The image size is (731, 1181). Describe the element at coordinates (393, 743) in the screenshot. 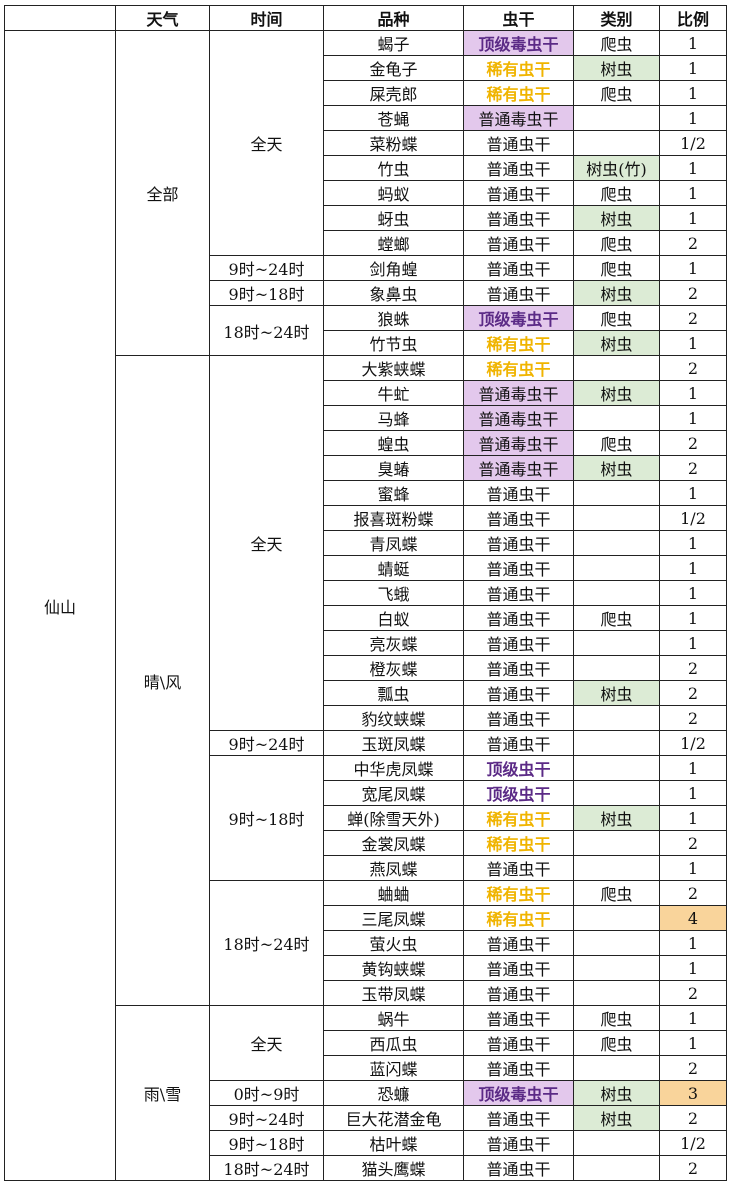

I see `species-cell: 玉斑凤蝶` at that location.